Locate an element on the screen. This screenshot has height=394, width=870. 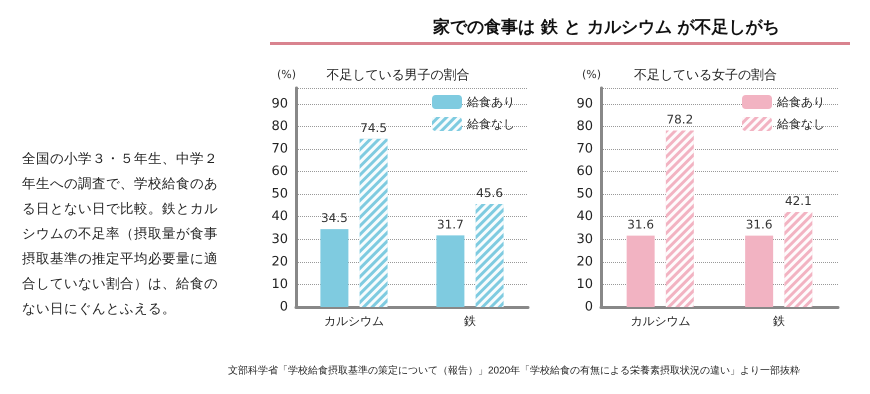
chart-title: 不足している男子の割合 is located at coordinates (398, 75).